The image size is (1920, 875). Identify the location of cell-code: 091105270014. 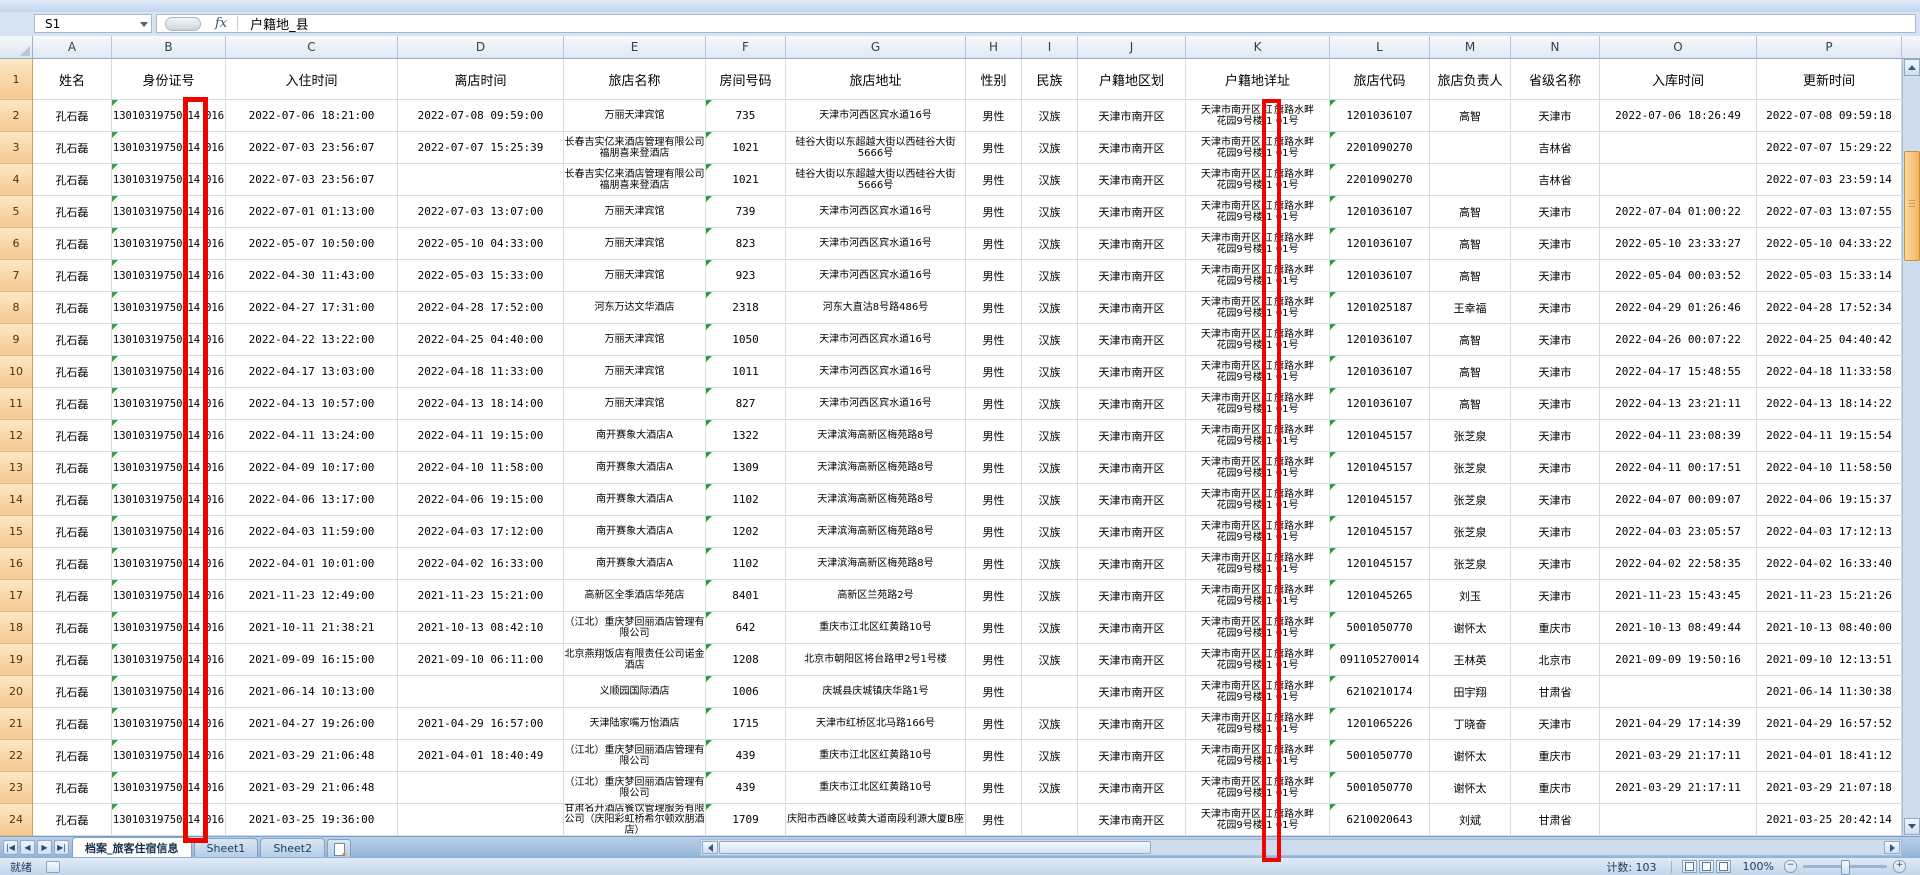
(1380, 660).